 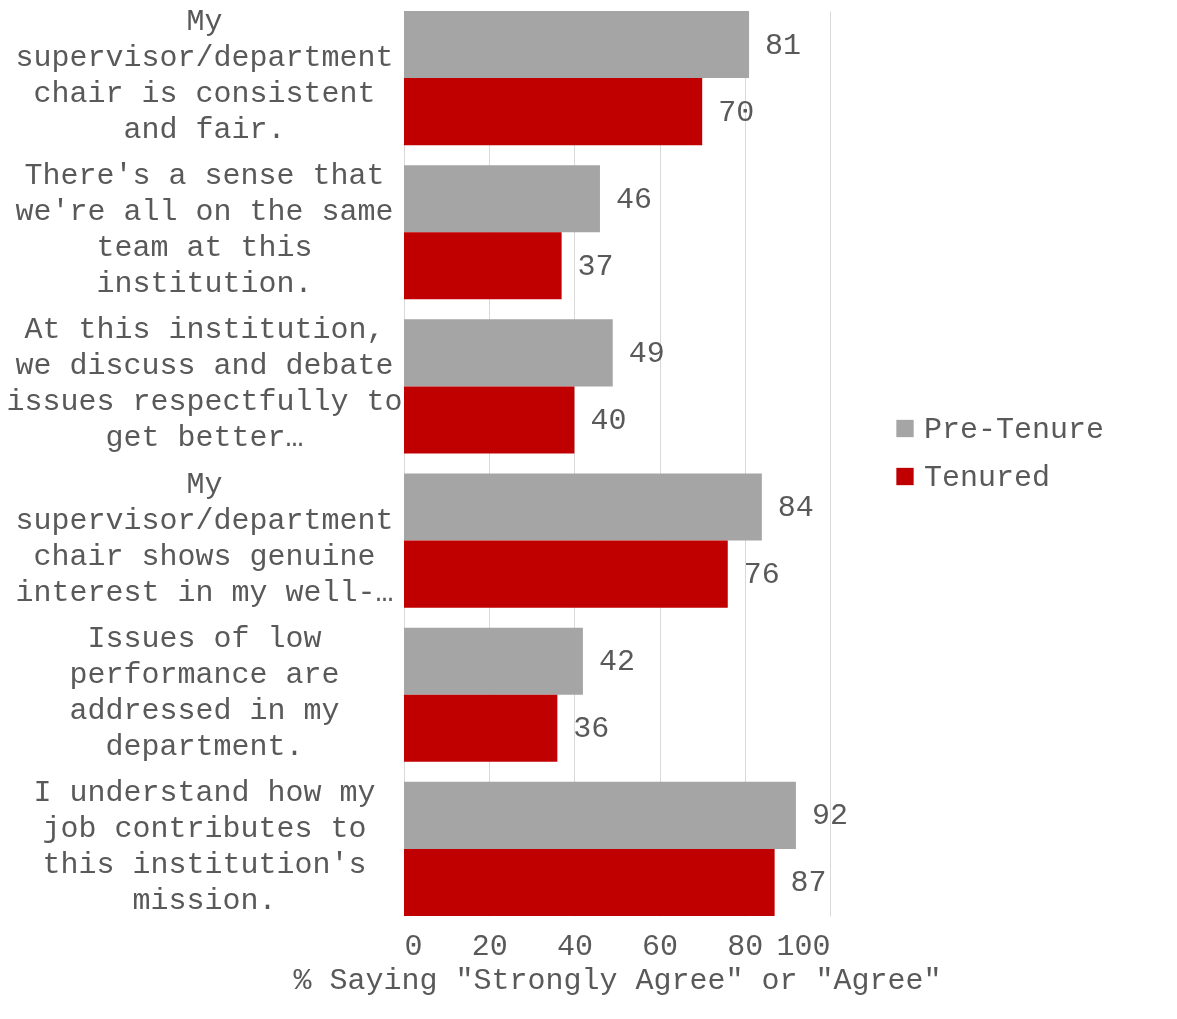 What do you see at coordinates (204, 76) in the screenshot?
I see `y-tick-label: My supervisor/department chair is consistent and fair.` at bounding box center [204, 76].